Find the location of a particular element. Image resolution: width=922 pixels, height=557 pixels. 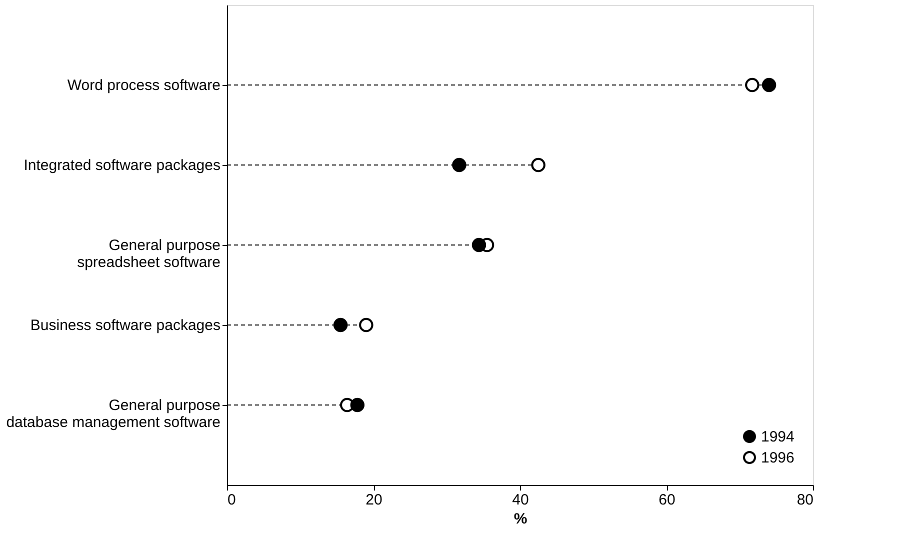

y-tick-label: Business software packages is located at coordinates (125, 325).